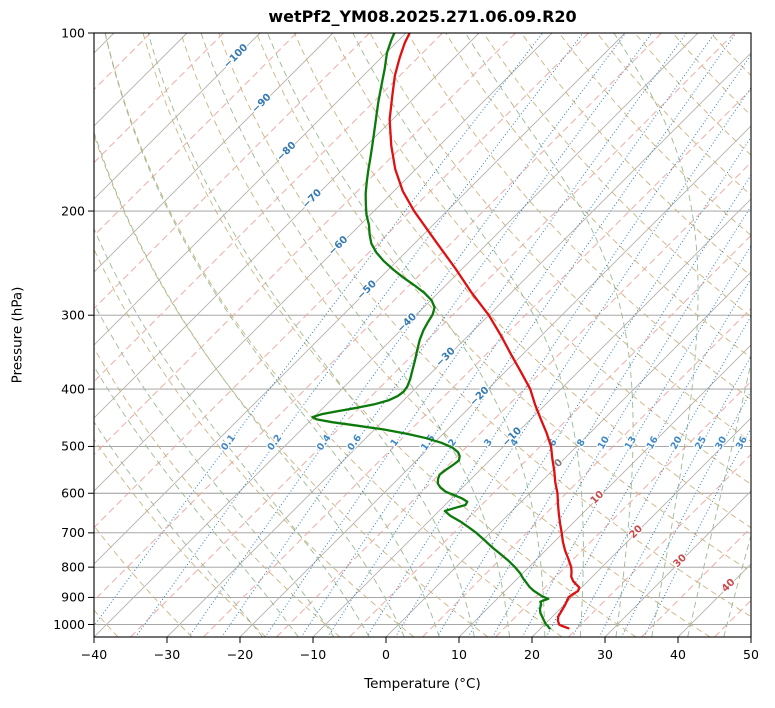 This screenshot has width=775, height=708. What do you see at coordinates (73, 315) in the screenshot?
I see `y-tick-label: 300` at bounding box center [73, 315].